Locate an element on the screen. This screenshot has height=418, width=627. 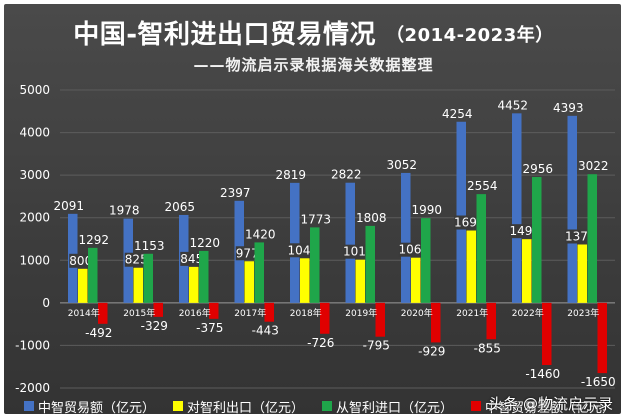
chart-title-main: 中国-智利进出口贸易情况 is located at coordinates (225, 35).